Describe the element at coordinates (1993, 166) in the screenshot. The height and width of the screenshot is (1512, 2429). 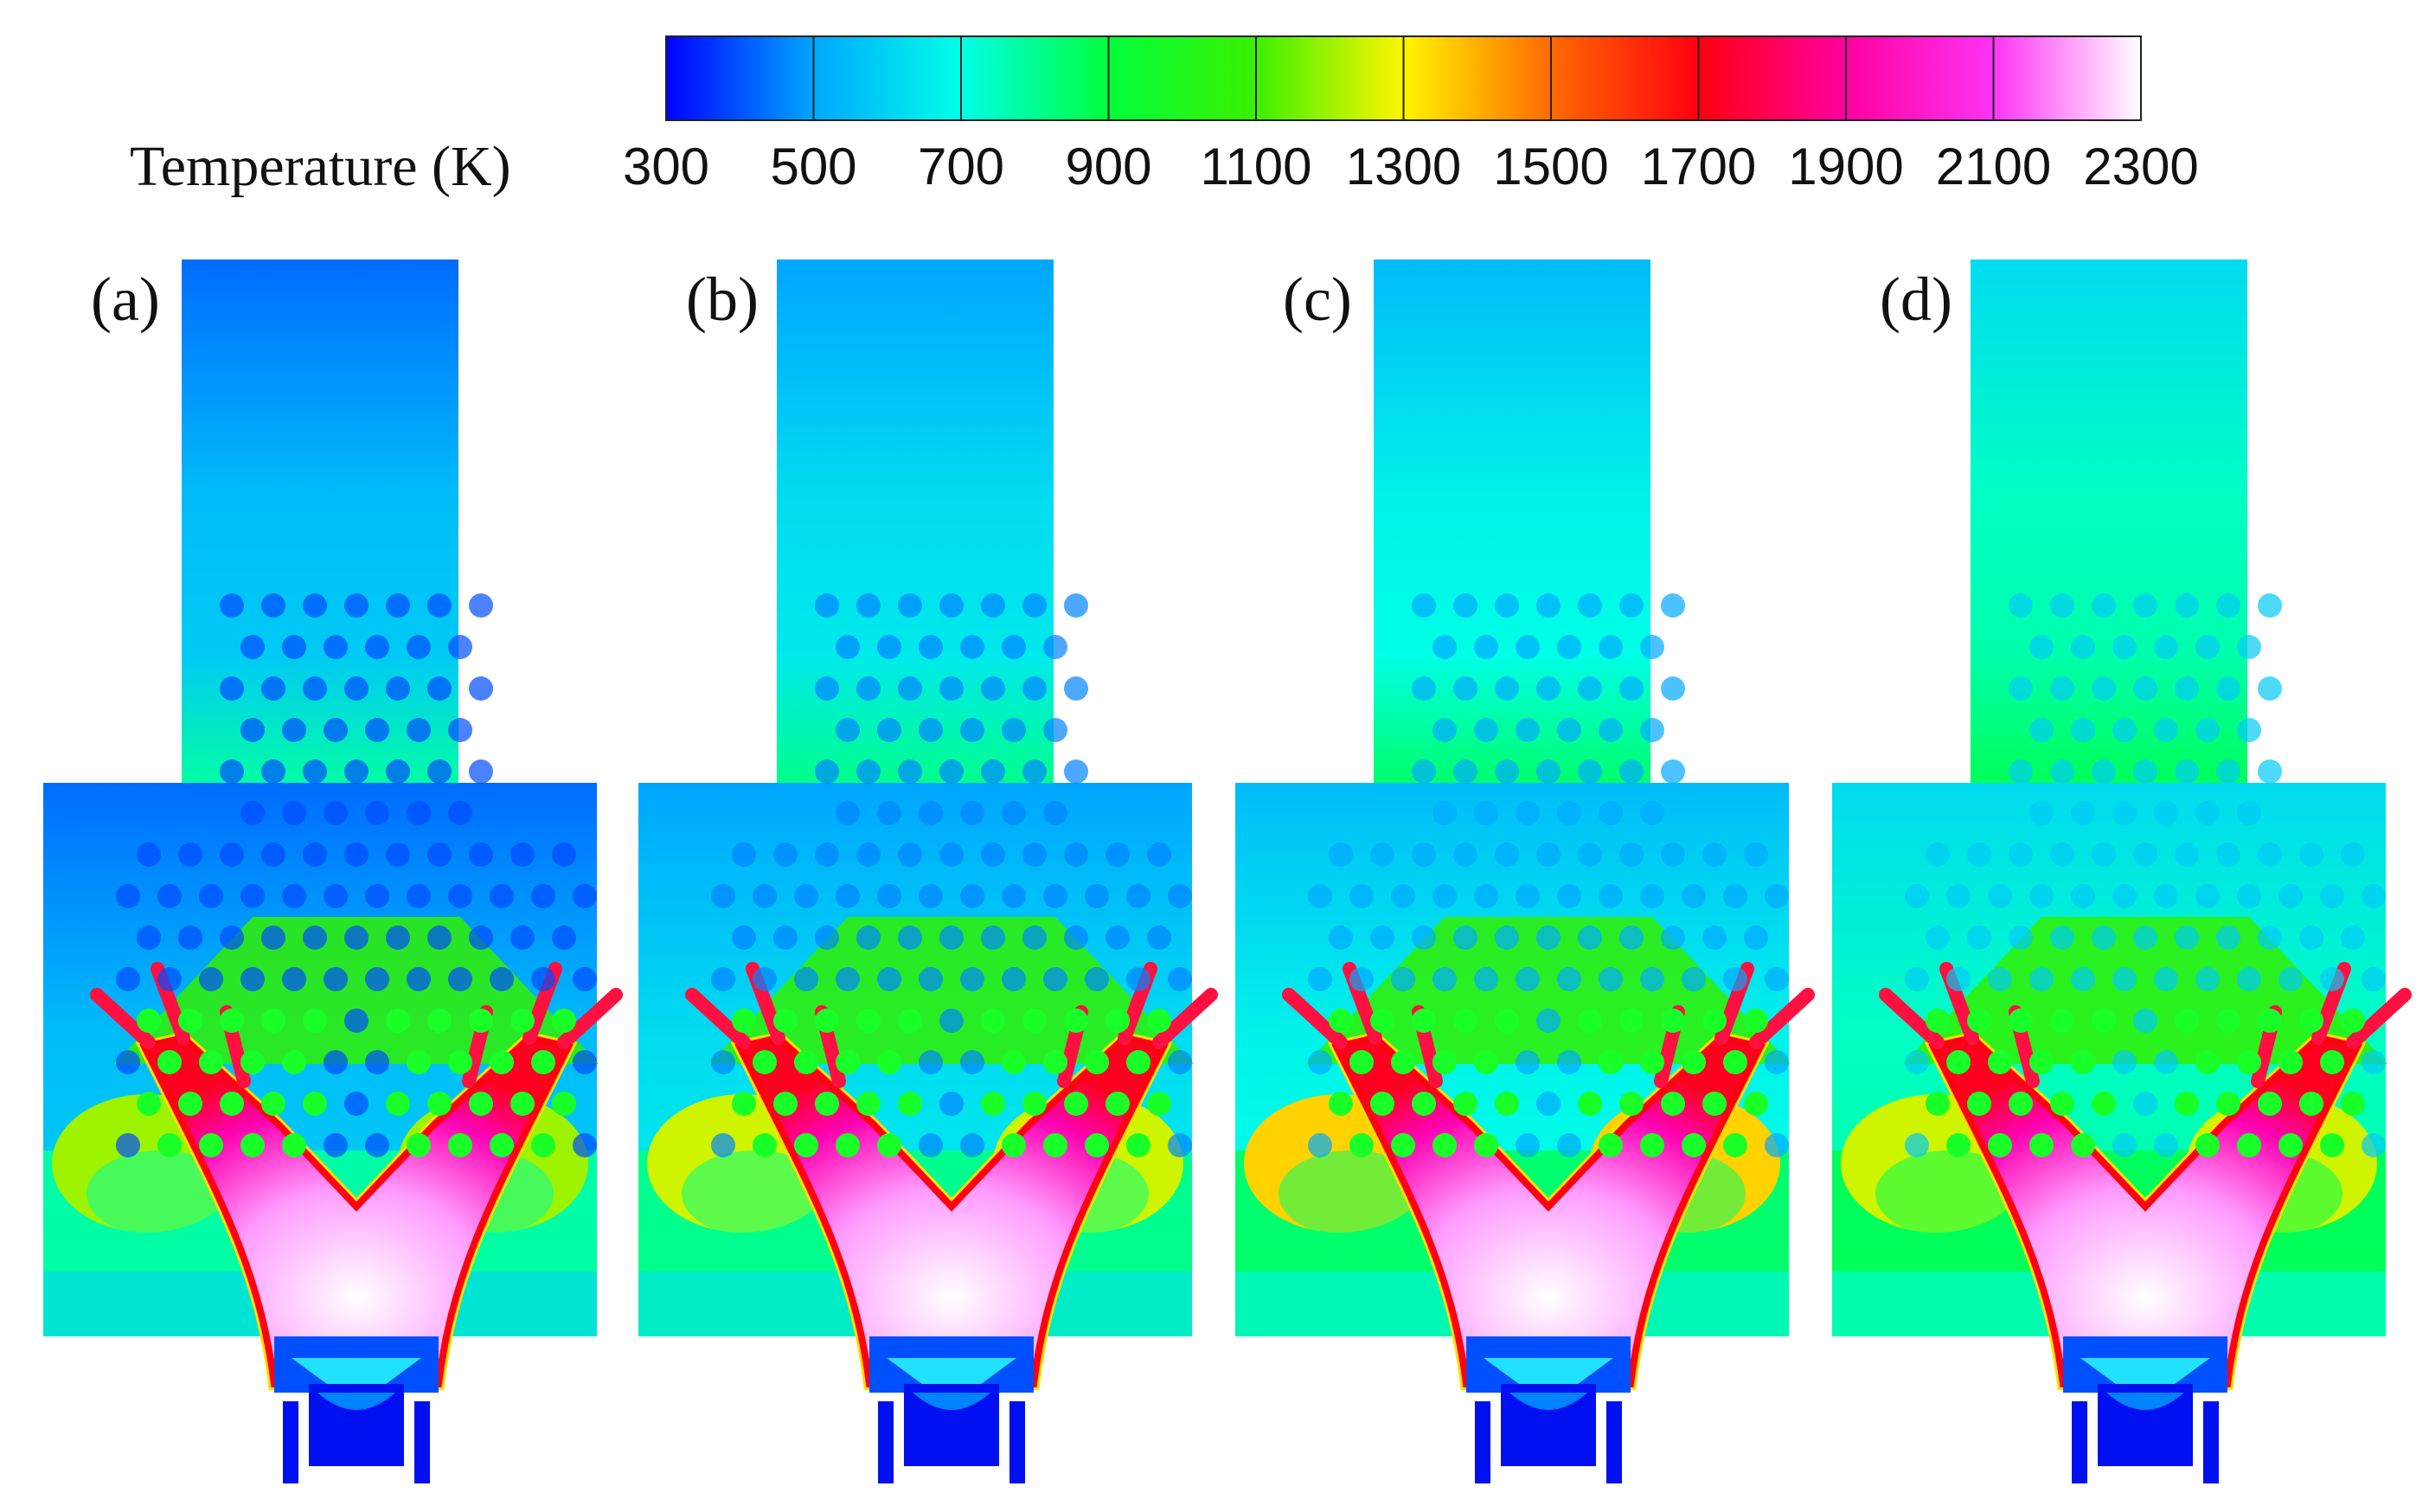
I see `colorbar-tick-label: 2100` at that location.